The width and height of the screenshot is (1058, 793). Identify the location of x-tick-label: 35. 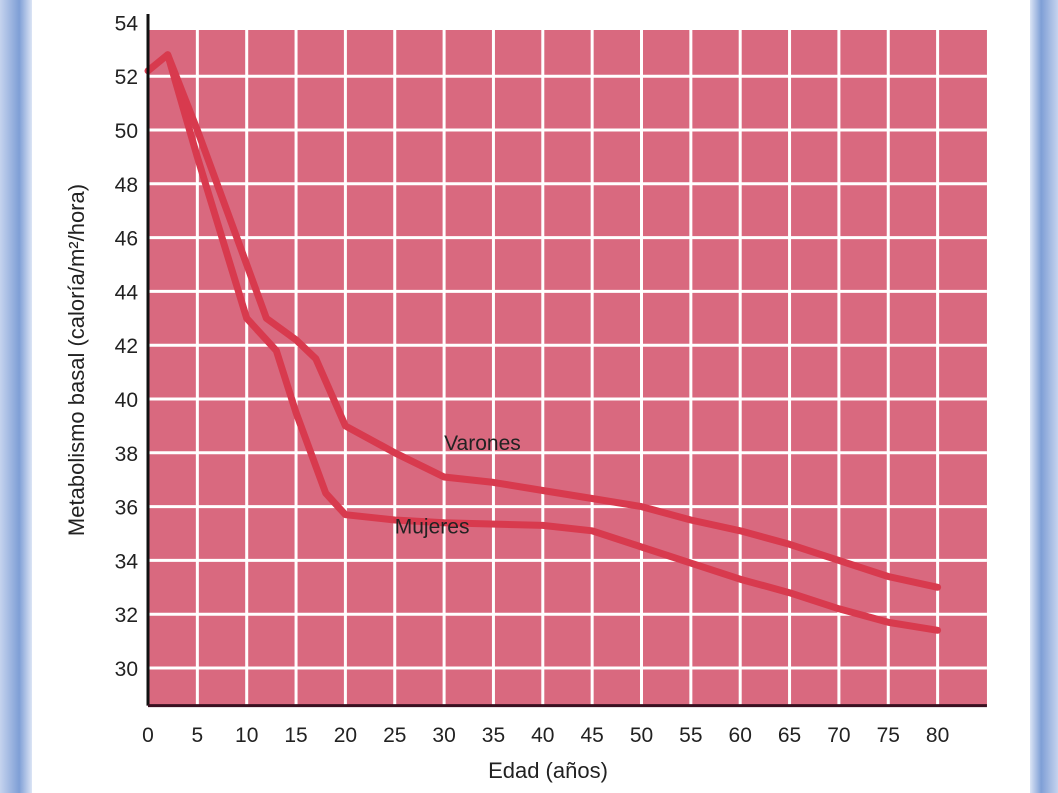
(493, 735).